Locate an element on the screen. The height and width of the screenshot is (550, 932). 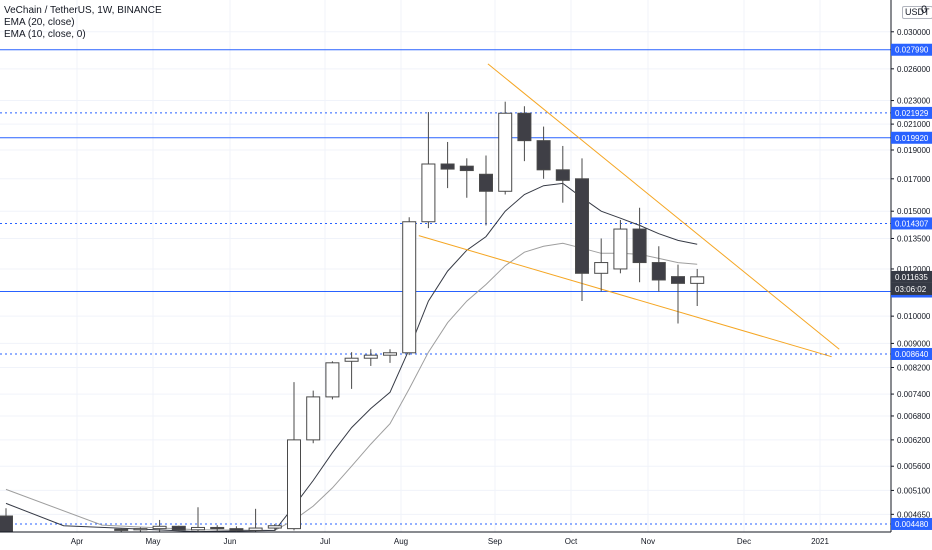
price-tick-label: 0.026000 is located at coordinates (914, 69).